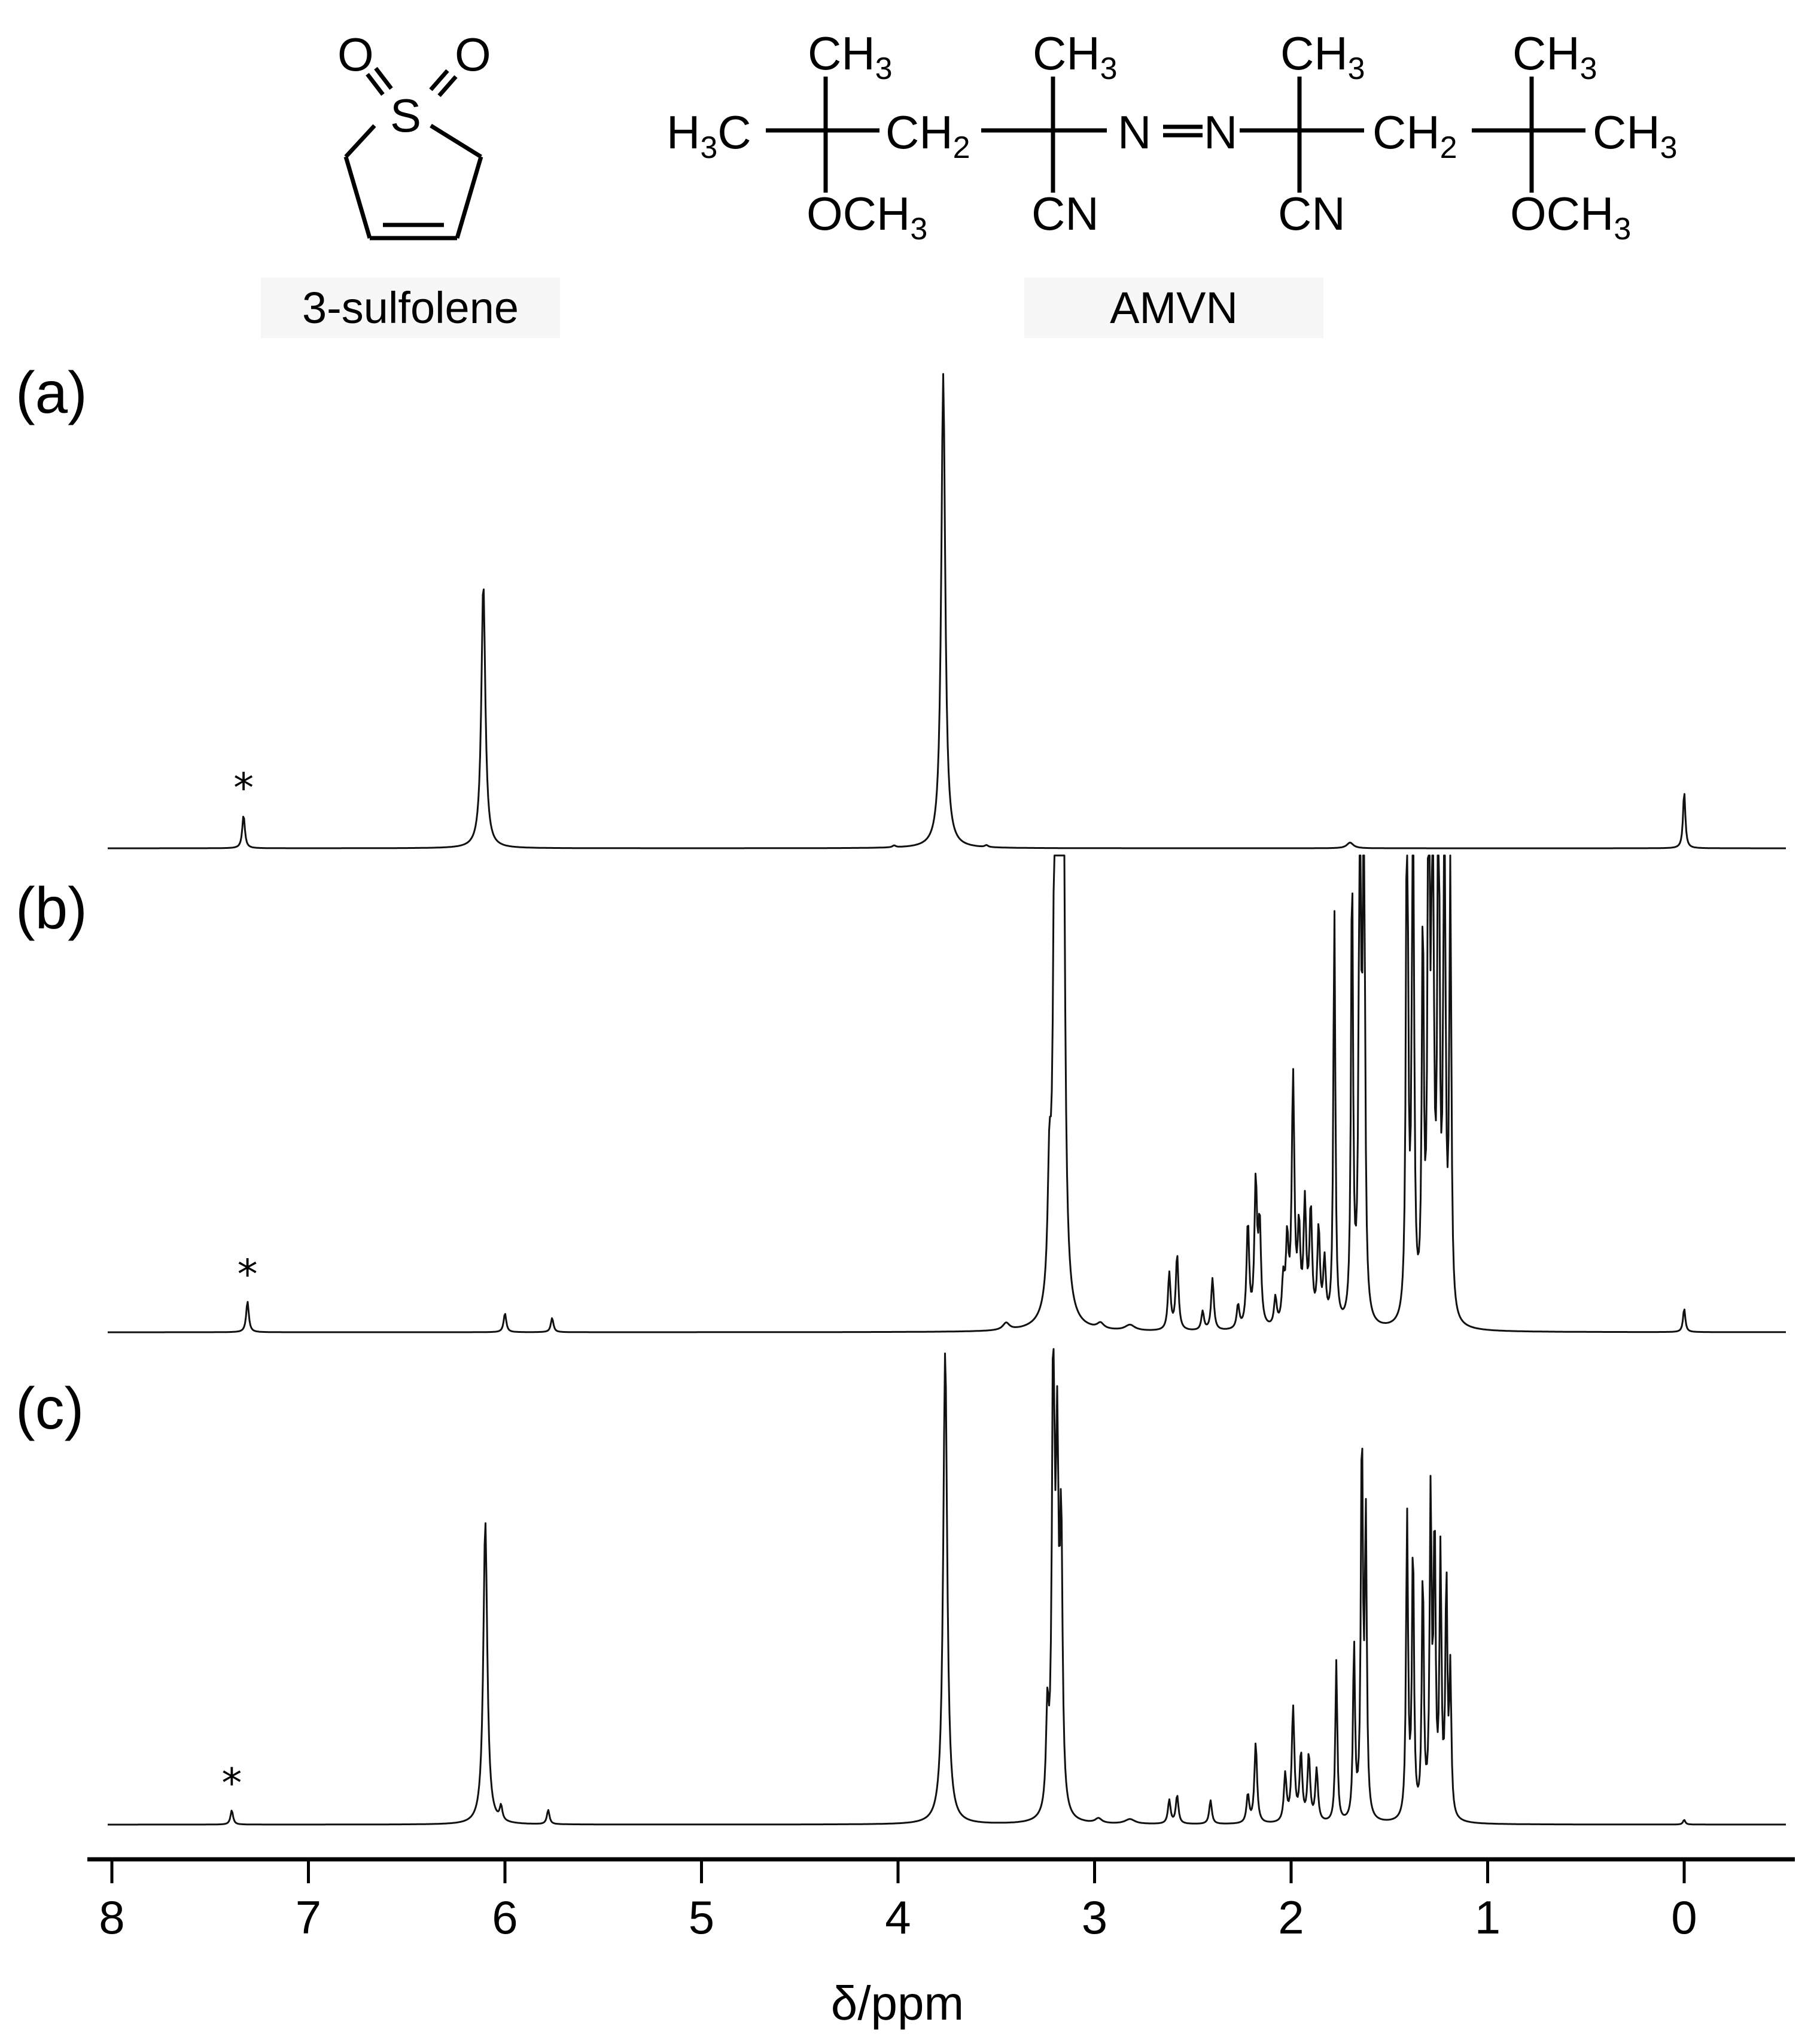 The width and height of the screenshot is (1820, 2034). What do you see at coordinates (866, 216) in the screenshot?
I see `amvn-och3-1: OCH3` at bounding box center [866, 216].